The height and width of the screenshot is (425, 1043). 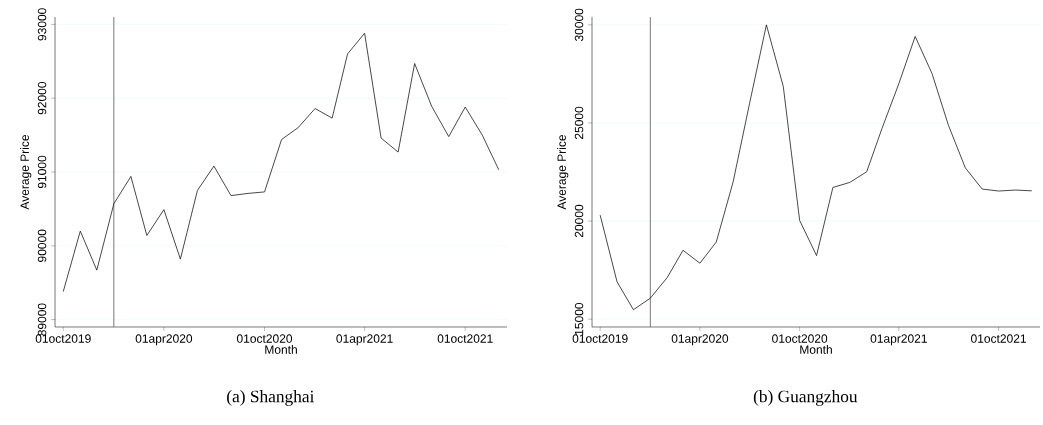 What do you see at coordinates (42, 245) in the screenshot?
I see `y-tick-label: 90000` at bounding box center [42, 245].